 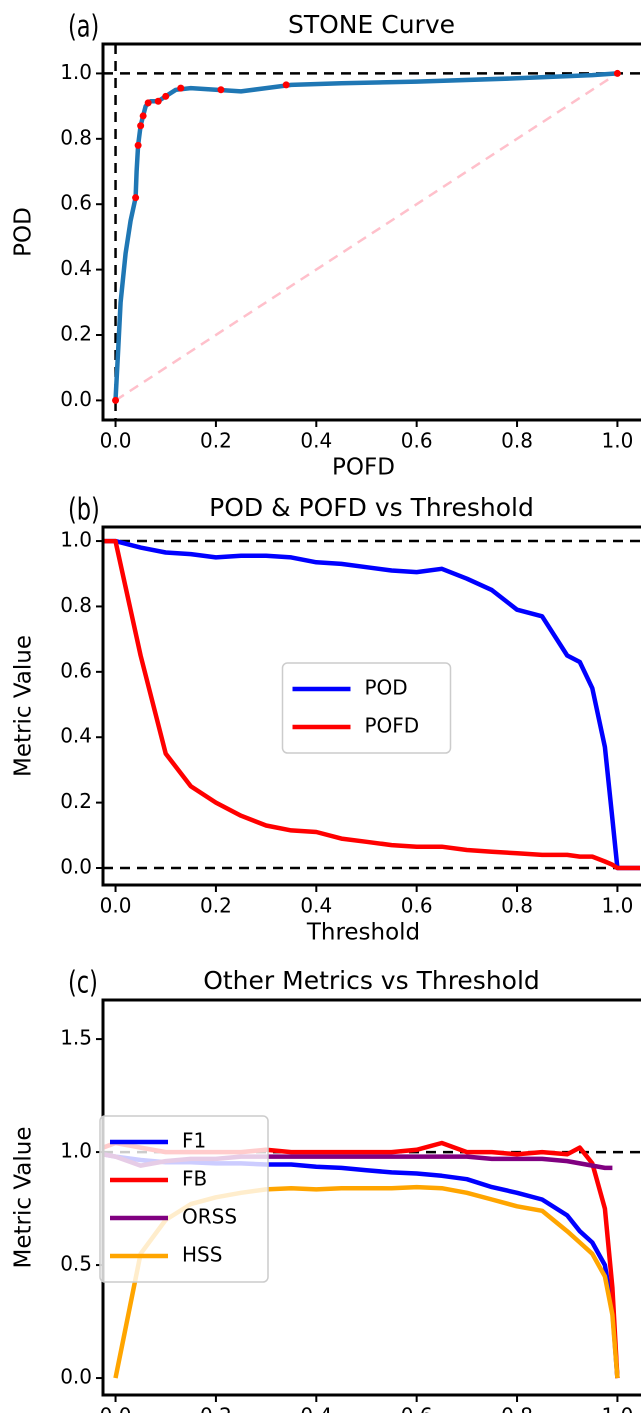 What do you see at coordinates (371, 980) in the screenshot?
I see `chart-title: Other Metrics vs Threshold` at bounding box center [371, 980].